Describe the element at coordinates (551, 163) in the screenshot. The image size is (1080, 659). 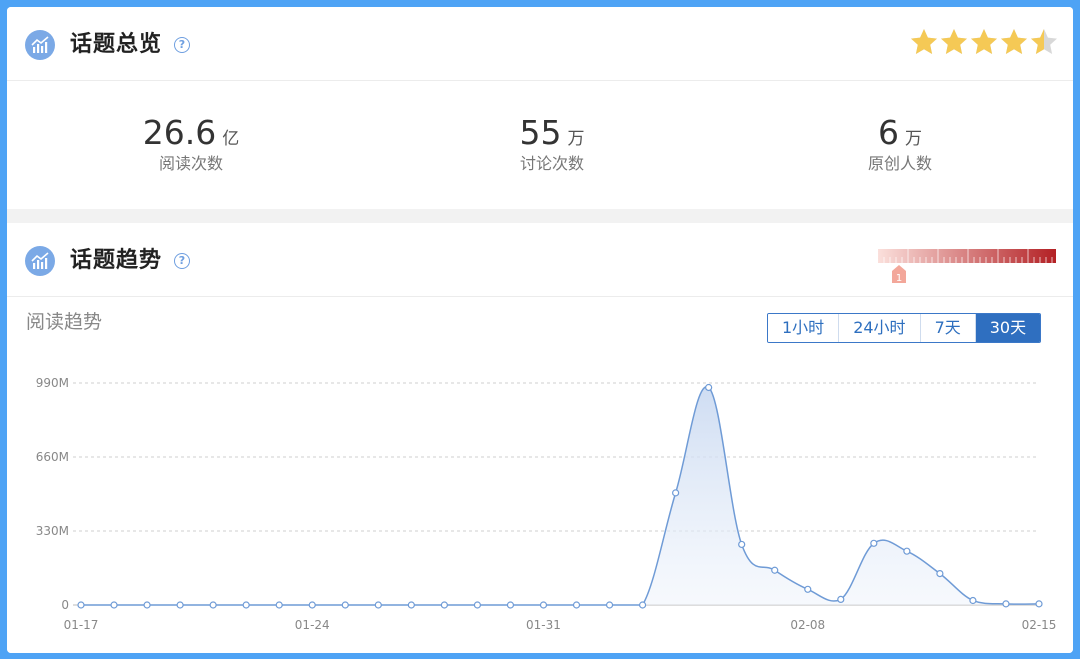
I see `stat-label: 讨论次数` at that location.